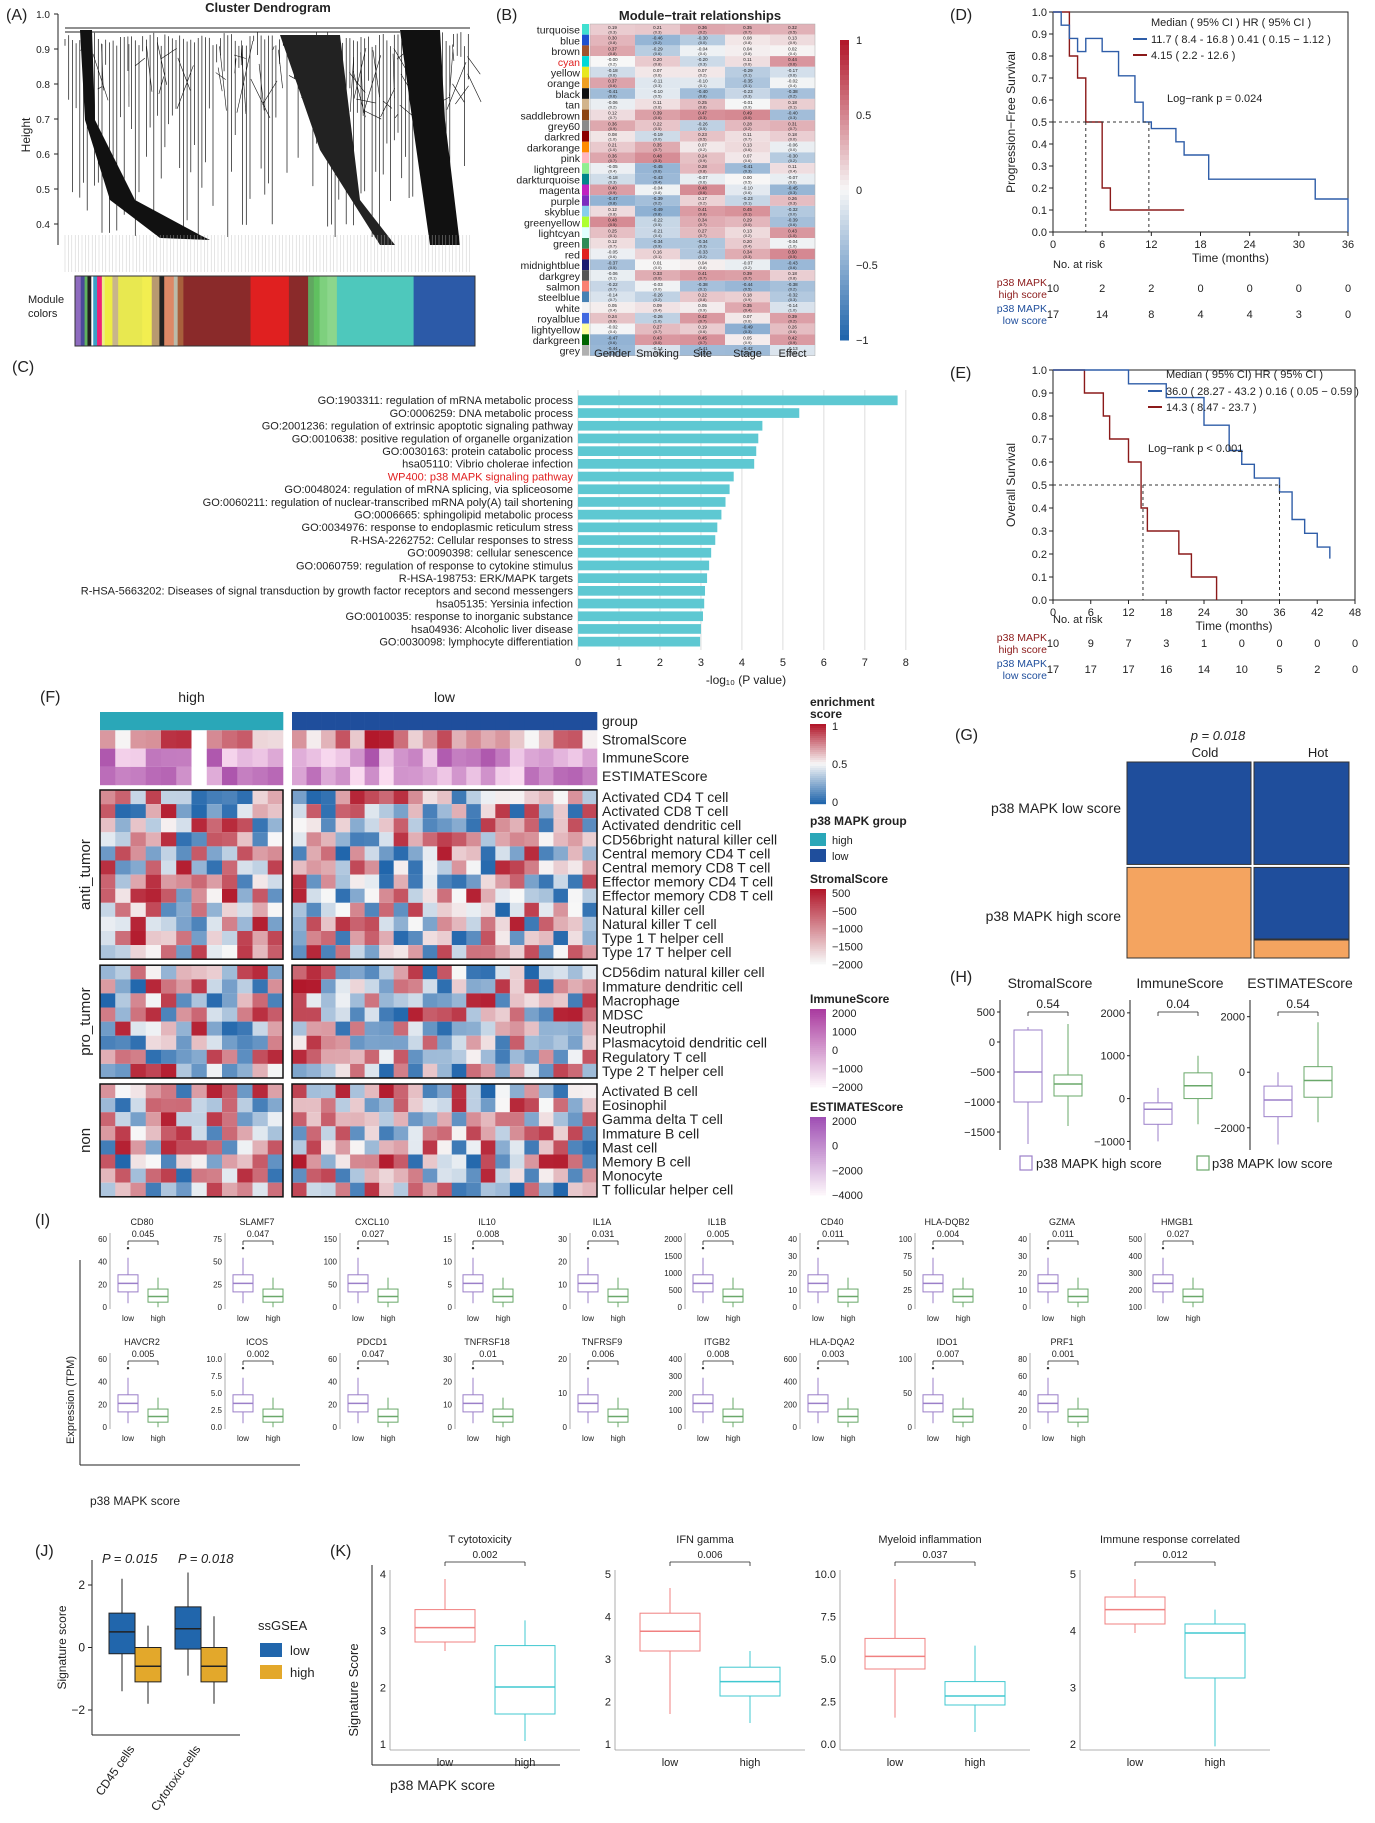 This screenshot has height=1823, width=1375. I want to click on module-name: darkred, so click(562, 138).